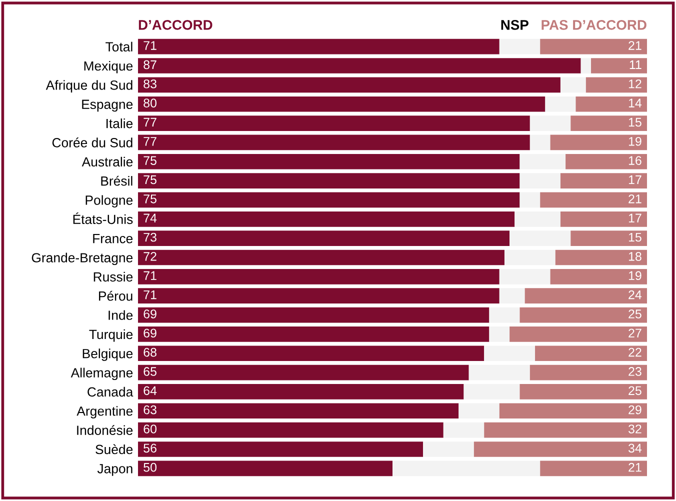  What do you see at coordinates (111, 391) in the screenshot?
I see `y-tick-label: Canada` at bounding box center [111, 391].